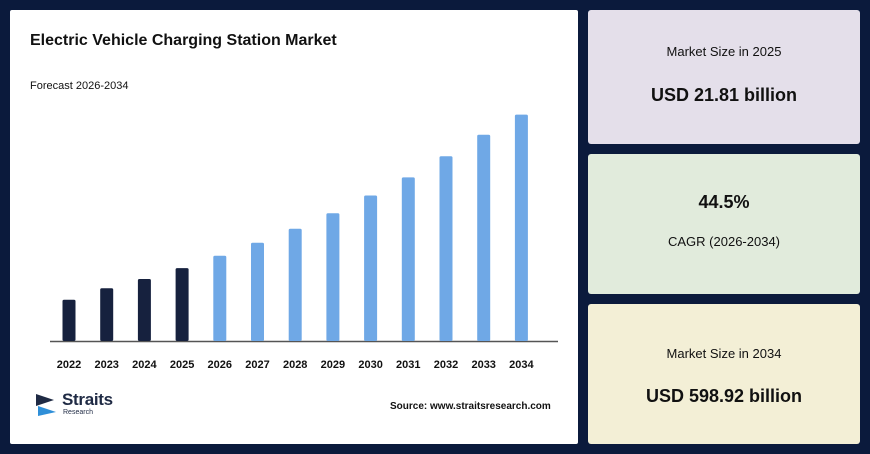  Describe the element at coordinates (79, 86) in the screenshot. I see `chart-subtitle: Forecast 2026-2034` at that location.